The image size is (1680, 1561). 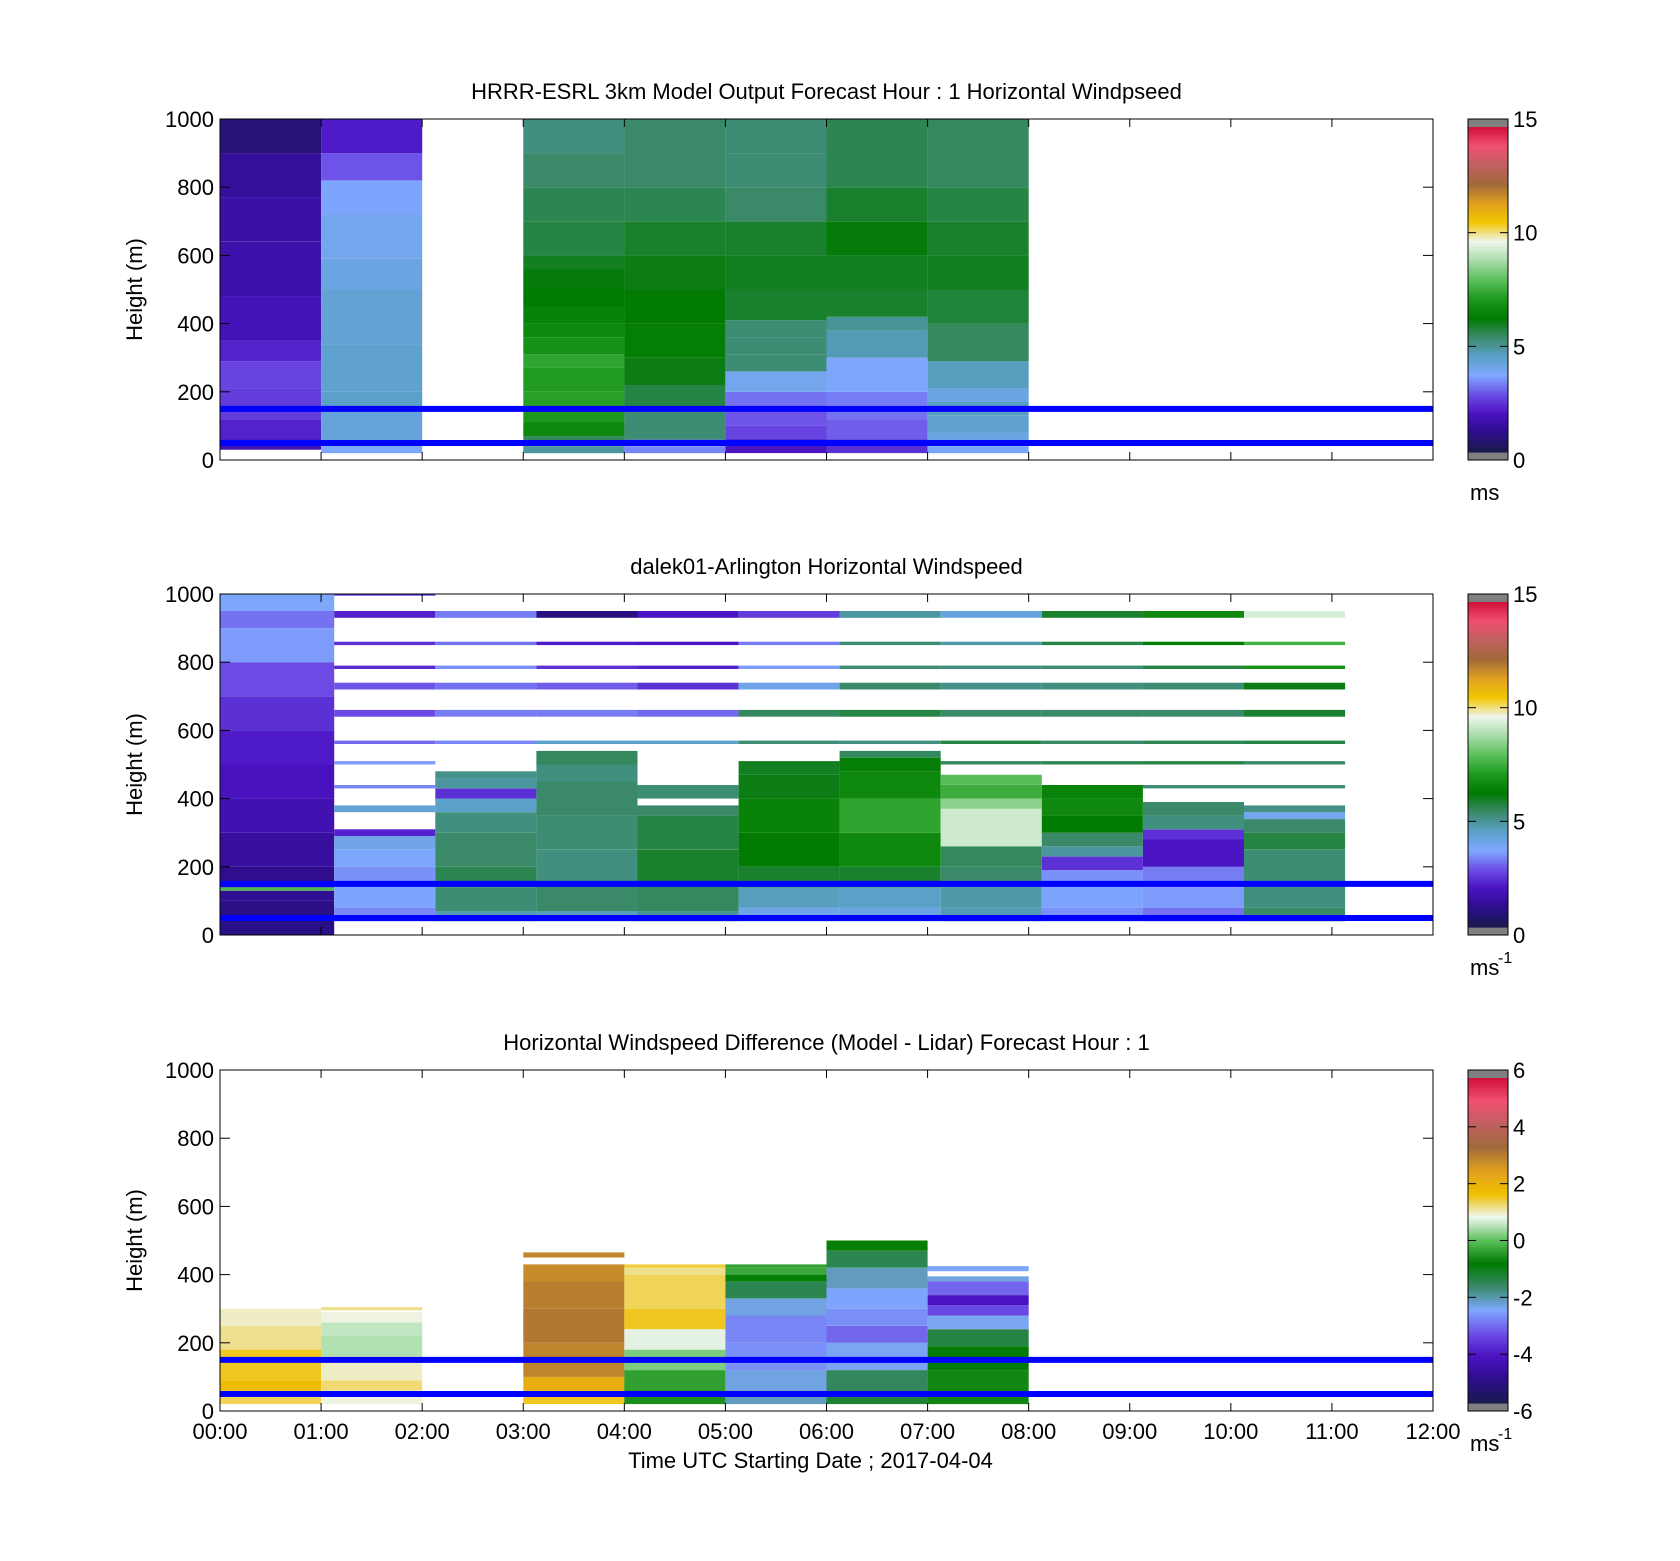 I want to click on x-tick-label: 09:00, so click(x=1129, y=1431).